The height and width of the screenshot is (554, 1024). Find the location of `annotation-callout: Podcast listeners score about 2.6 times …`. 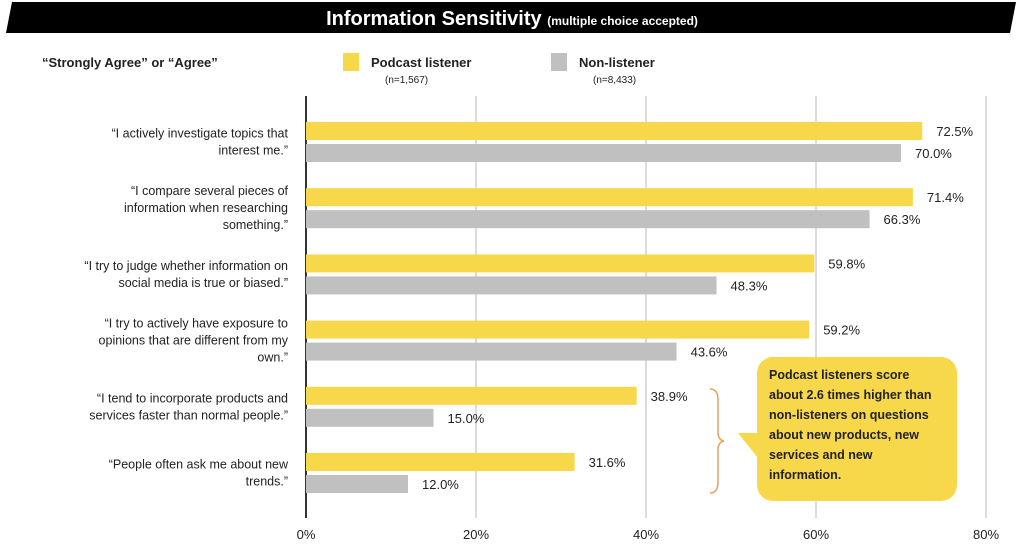

annotation-callout: Podcast listeners score about 2.6 times … is located at coordinates (857, 429).